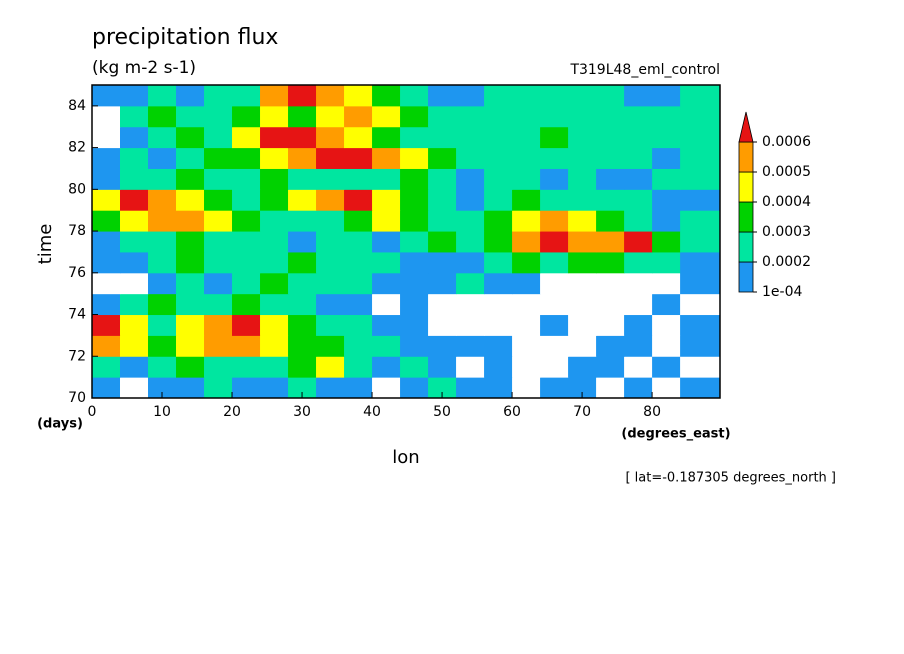 This screenshot has height=654, width=904. I want to click on y-tick-label: 76, so click(77, 273).